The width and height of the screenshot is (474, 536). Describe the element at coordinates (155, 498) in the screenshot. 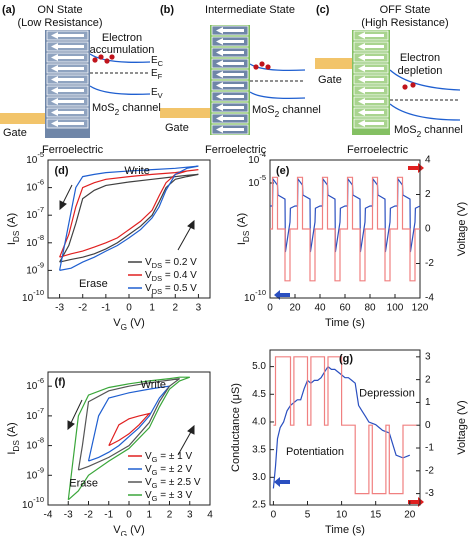

I see `legend-label-part: G` at that location.